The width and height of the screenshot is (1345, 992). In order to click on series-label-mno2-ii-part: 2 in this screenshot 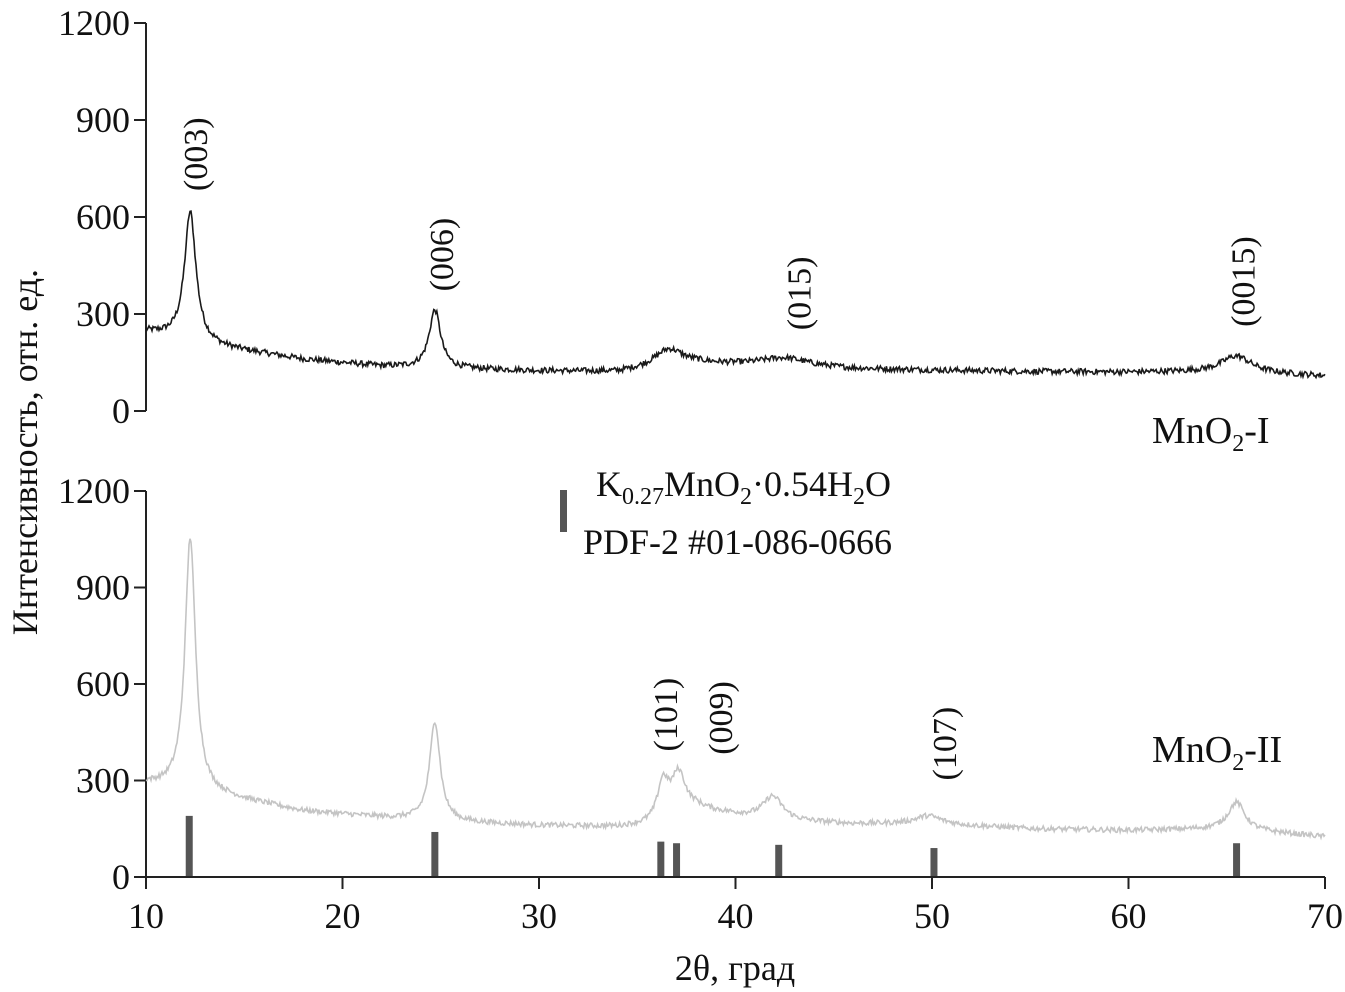, I will do `click(1238, 763)`.